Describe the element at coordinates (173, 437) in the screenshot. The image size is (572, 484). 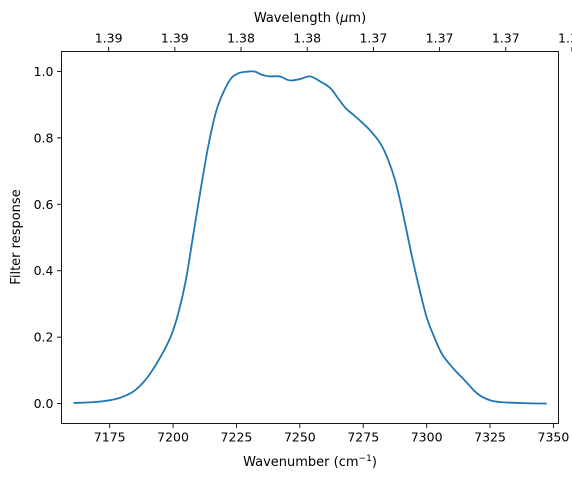
I see `x-tick-label: 7200` at that location.